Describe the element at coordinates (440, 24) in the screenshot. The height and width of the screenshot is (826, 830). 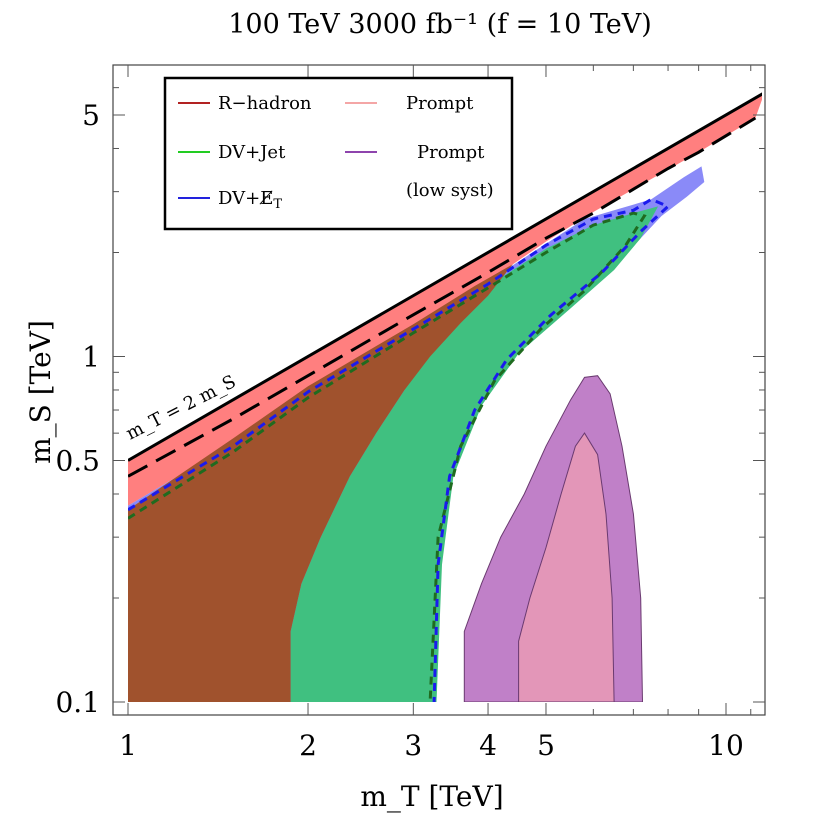
I see `chart-title: 100 TeV 3000 fb⁻¹ (f = 10 TeV)` at that location.